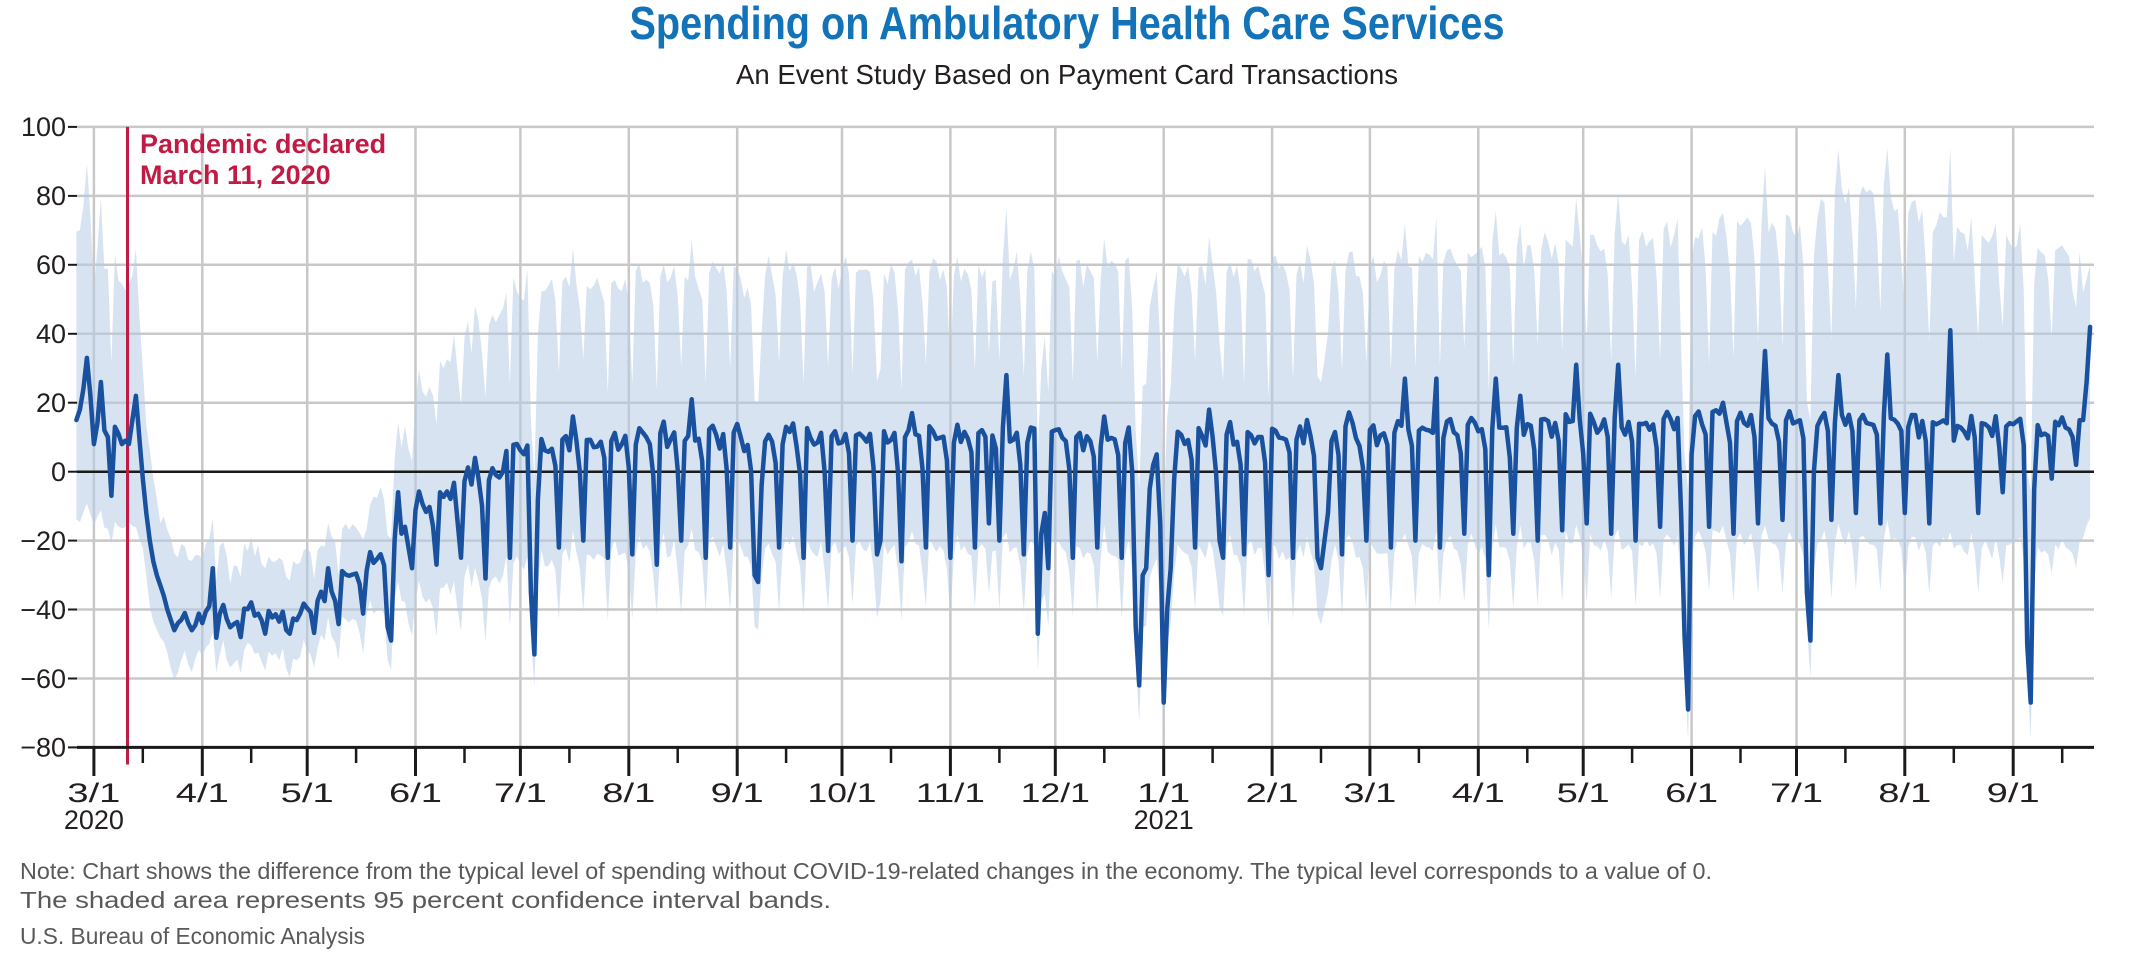 This screenshot has width=2134, height=959. Describe the element at coordinates (192, 936) in the screenshot. I see `svg-text:U.S. Bureau of Economic Analys: U.S. Bureau of Economic Analysis` at that location.